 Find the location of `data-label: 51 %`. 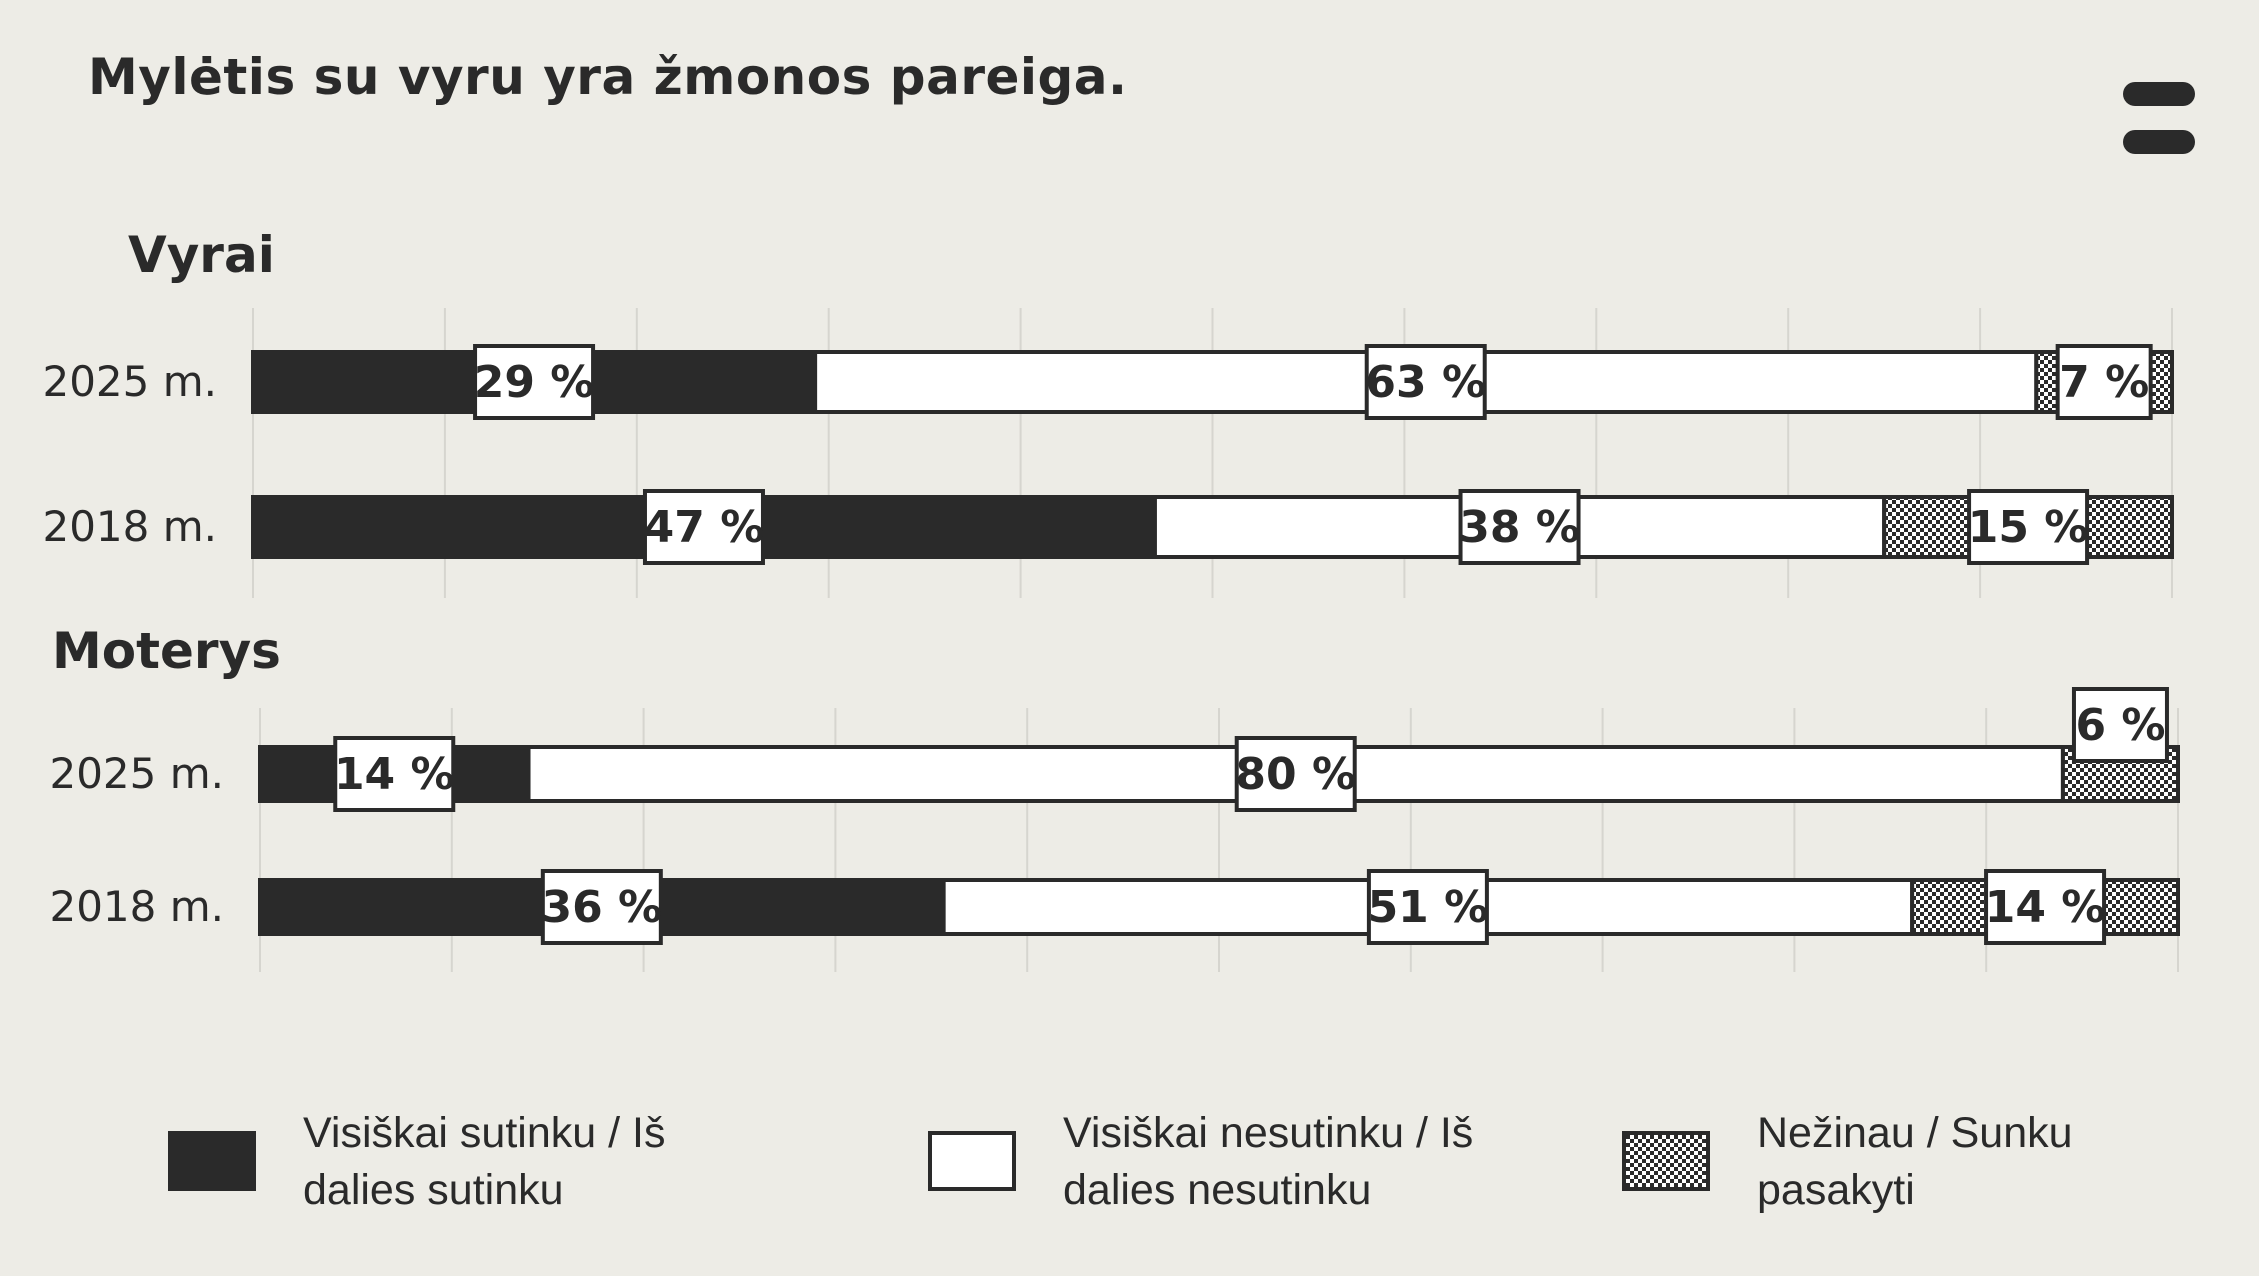

data-label: 51 % is located at coordinates (1428, 907).